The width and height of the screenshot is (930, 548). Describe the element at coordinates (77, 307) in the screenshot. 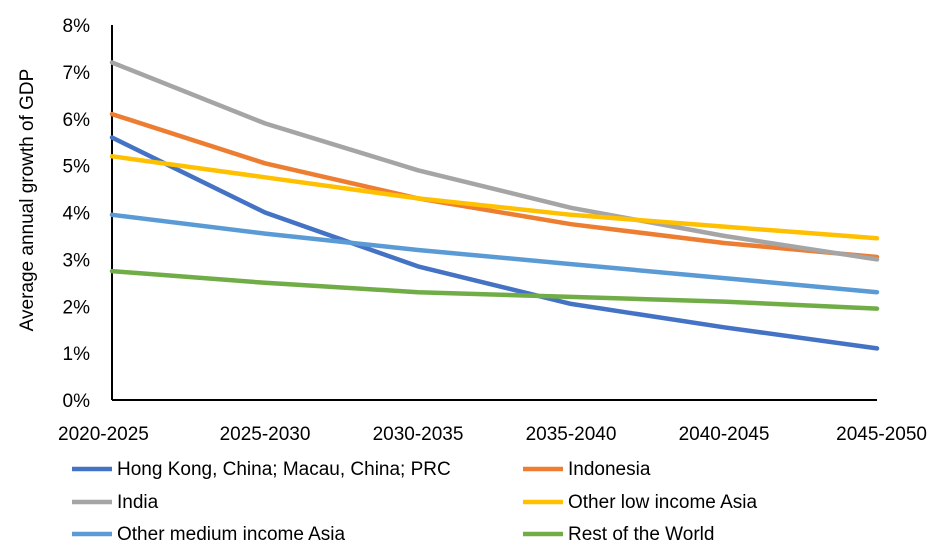

I see `y-tick-label: 2%` at that location.